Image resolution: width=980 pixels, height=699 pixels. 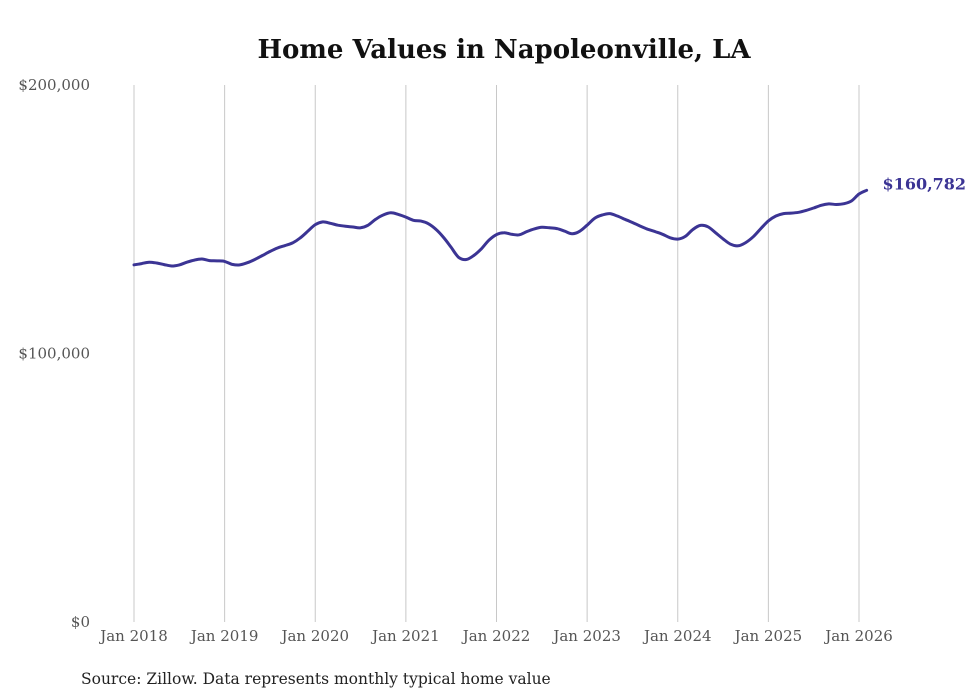 I want to click on x-tick-label: Jan 2019, so click(x=224, y=636).